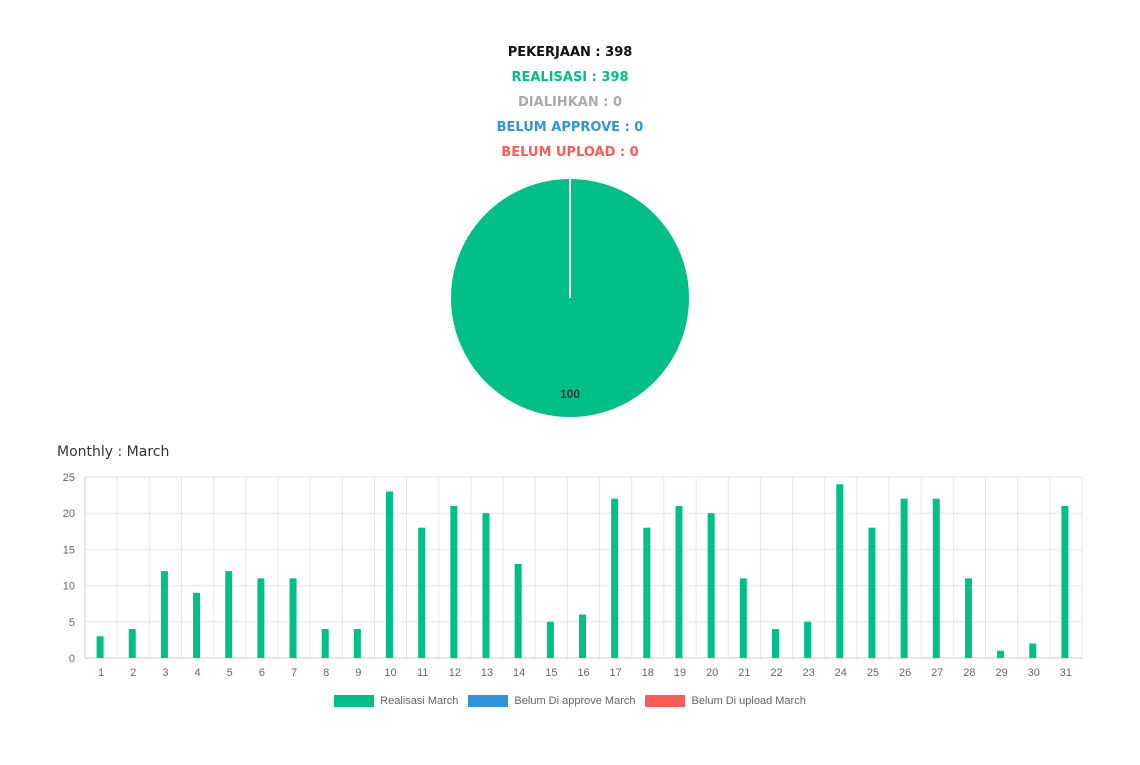 This screenshot has height=765, width=1140. What do you see at coordinates (419, 701) in the screenshot?
I see `legend-label-realisasi: Realisasi March` at bounding box center [419, 701].